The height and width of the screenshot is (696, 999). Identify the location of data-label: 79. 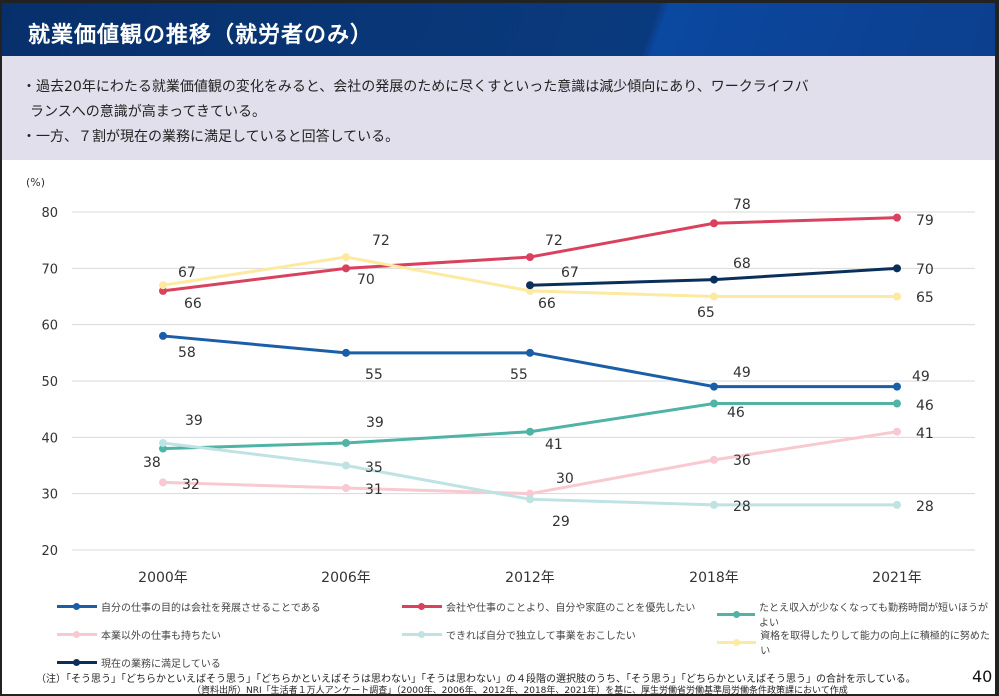
(925, 221).